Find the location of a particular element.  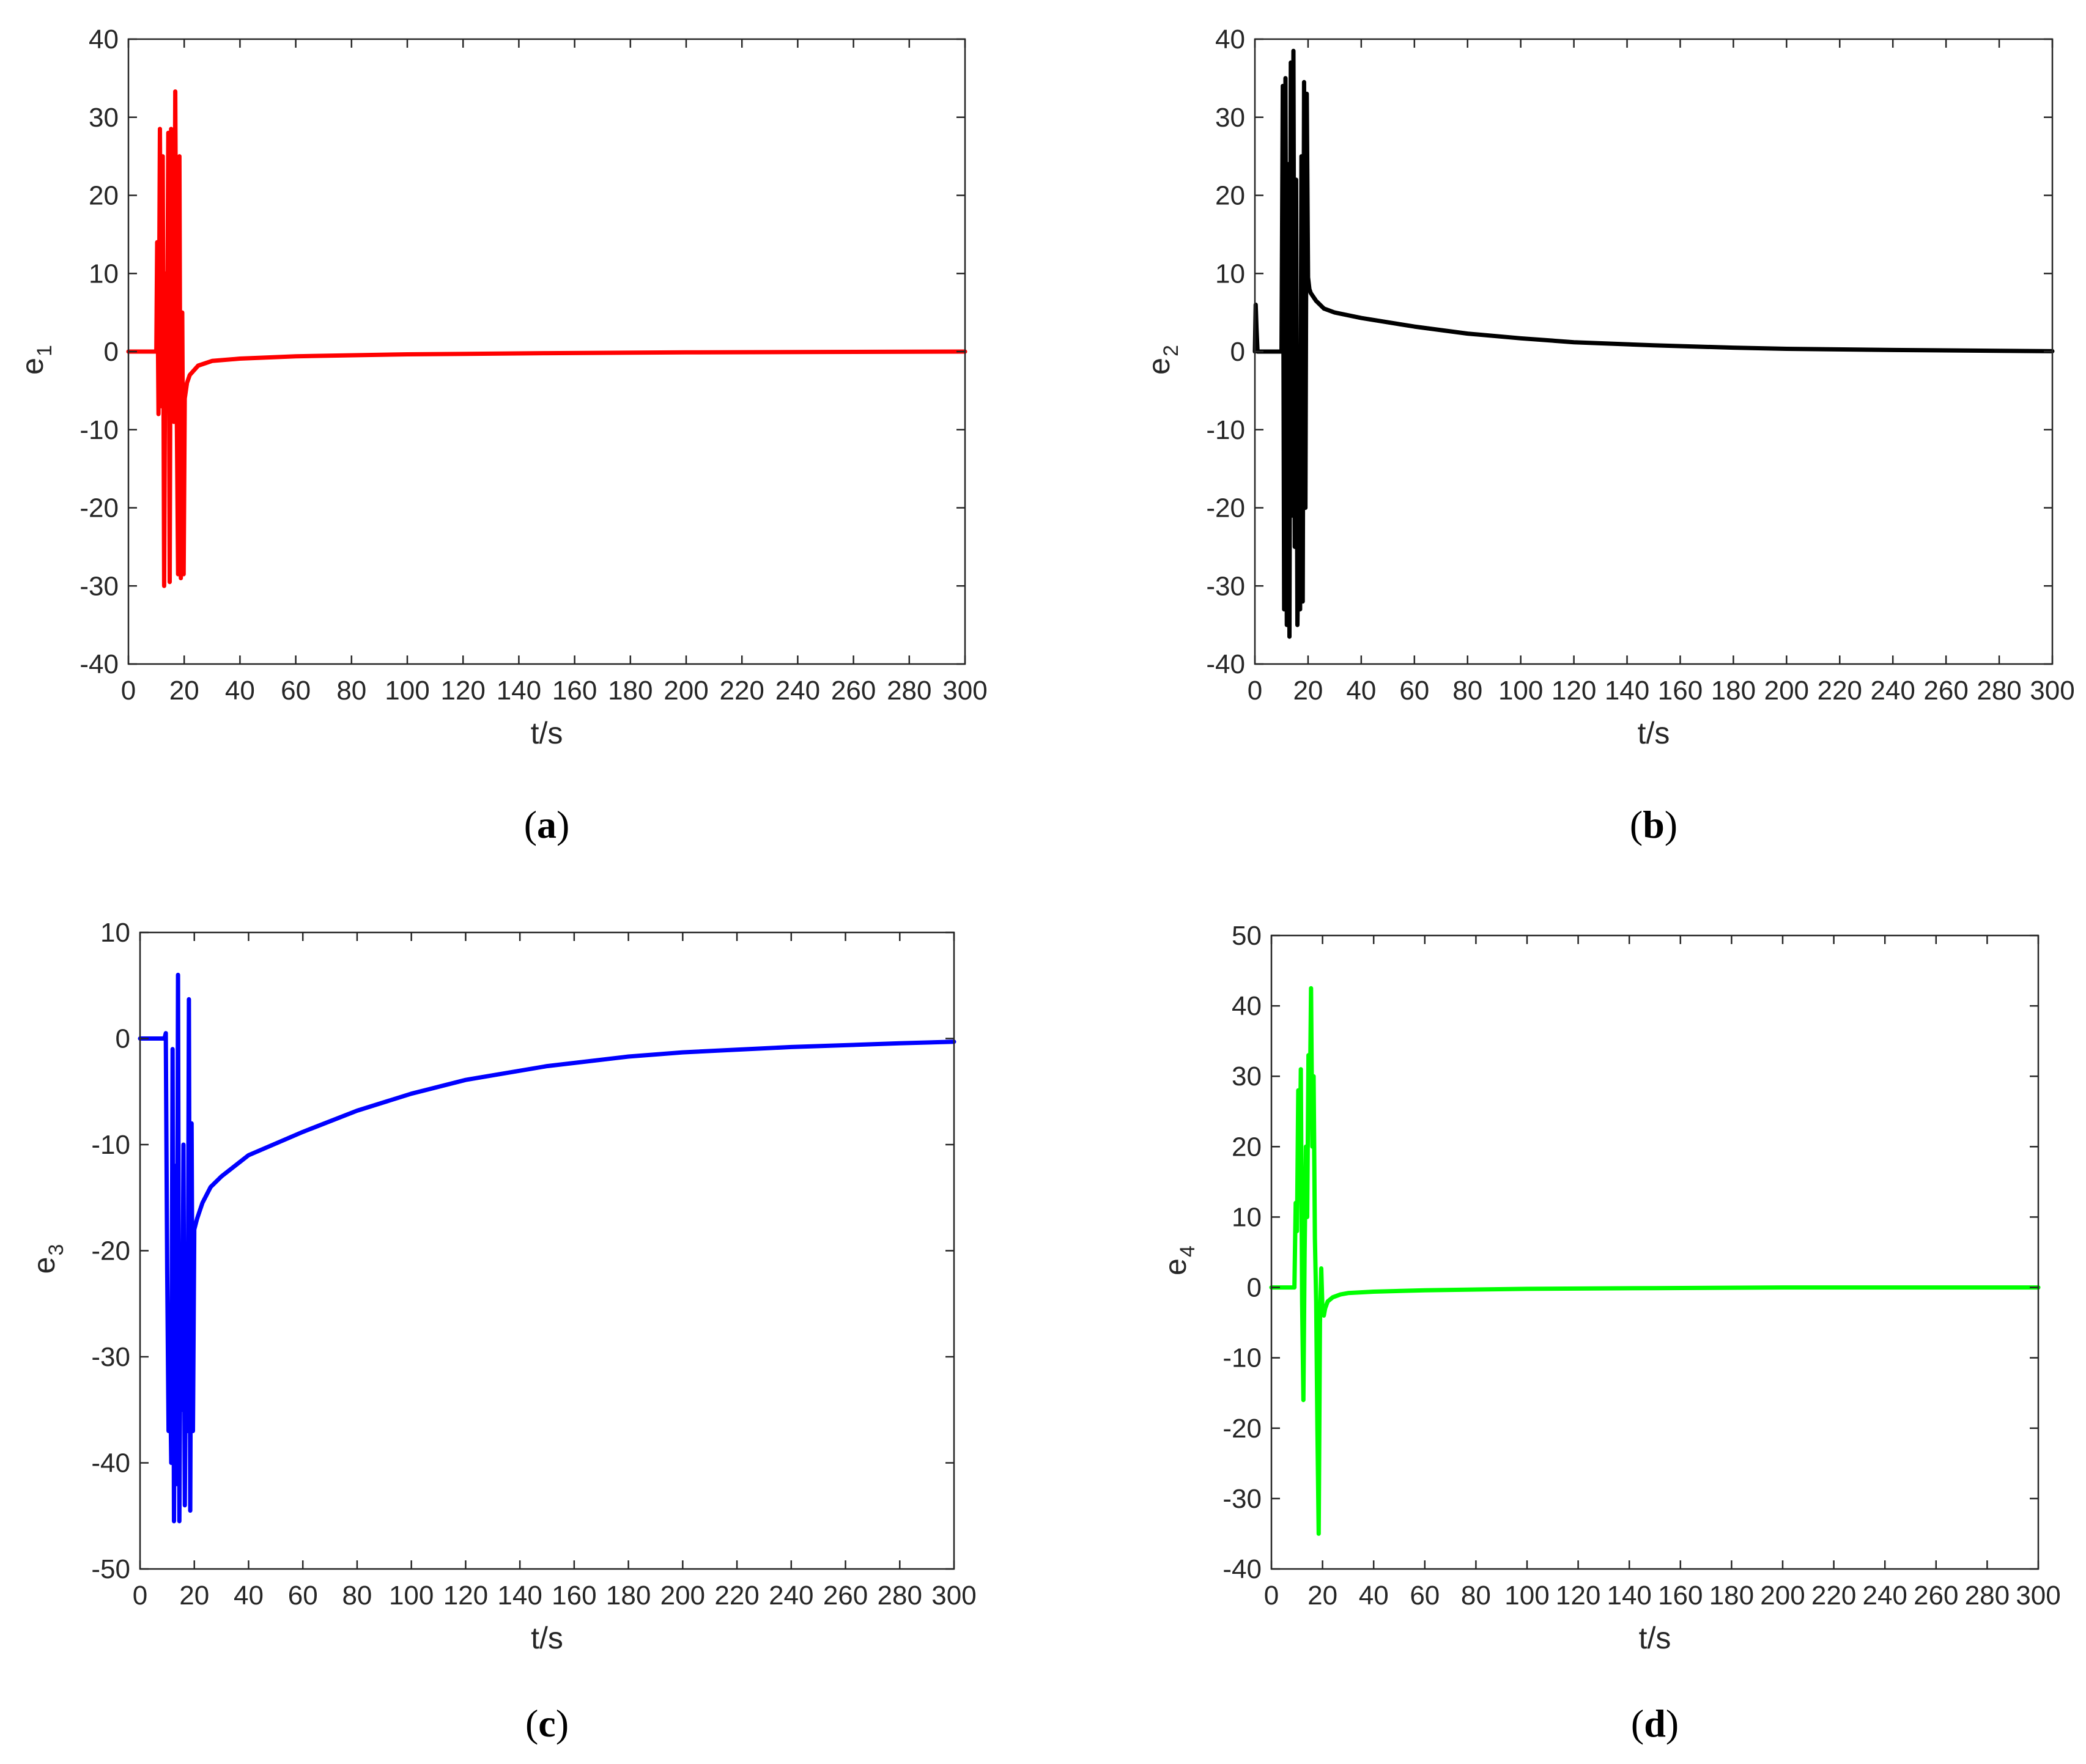

y-axis-label: e1 is located at coordinates (35, 360).